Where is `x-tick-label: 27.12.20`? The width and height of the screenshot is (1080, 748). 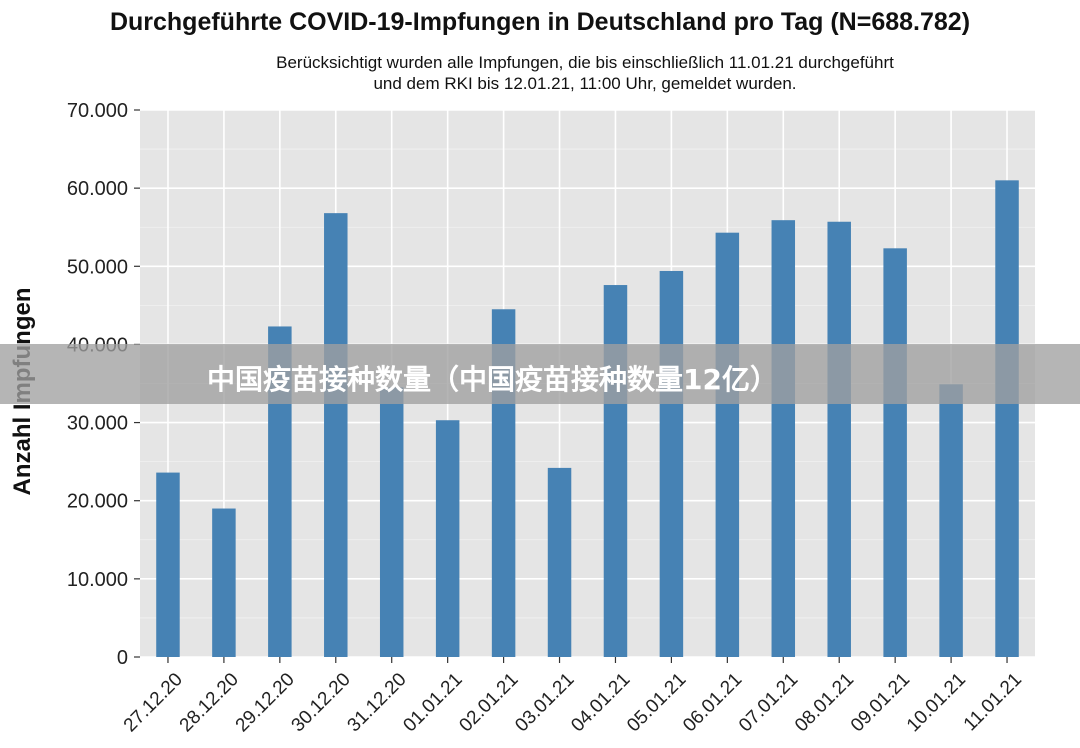
x-tick-label: 27.12.20 is located at coordinates (153, 702).